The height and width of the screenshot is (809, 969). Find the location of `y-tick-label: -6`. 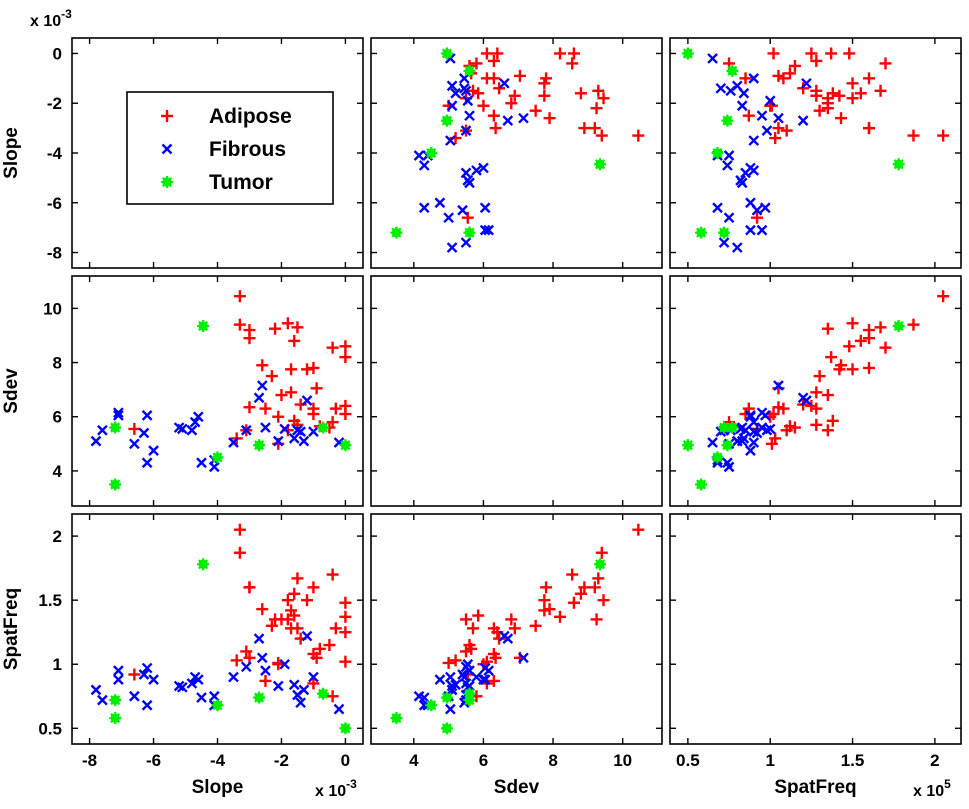

y-tick-label: -6 is located at coordinates (54, 203).